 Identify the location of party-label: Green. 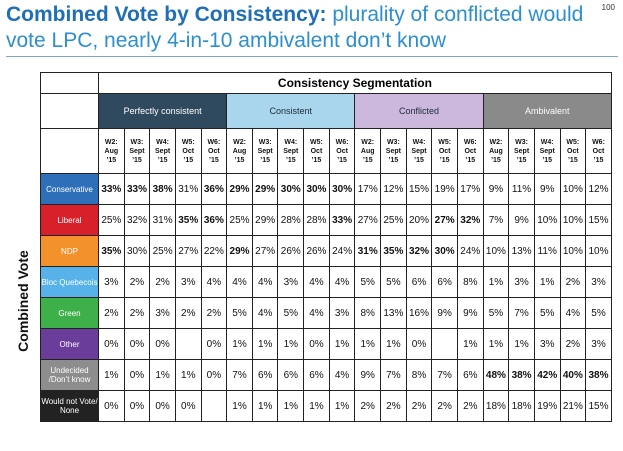
(69, 313).